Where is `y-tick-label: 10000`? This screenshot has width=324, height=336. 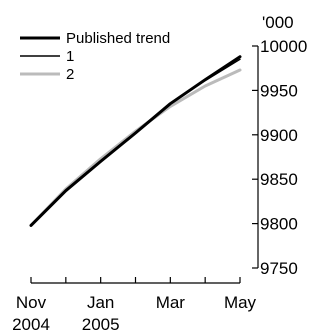
y-tick-label: 10000 is located at coordinates (283, 46).